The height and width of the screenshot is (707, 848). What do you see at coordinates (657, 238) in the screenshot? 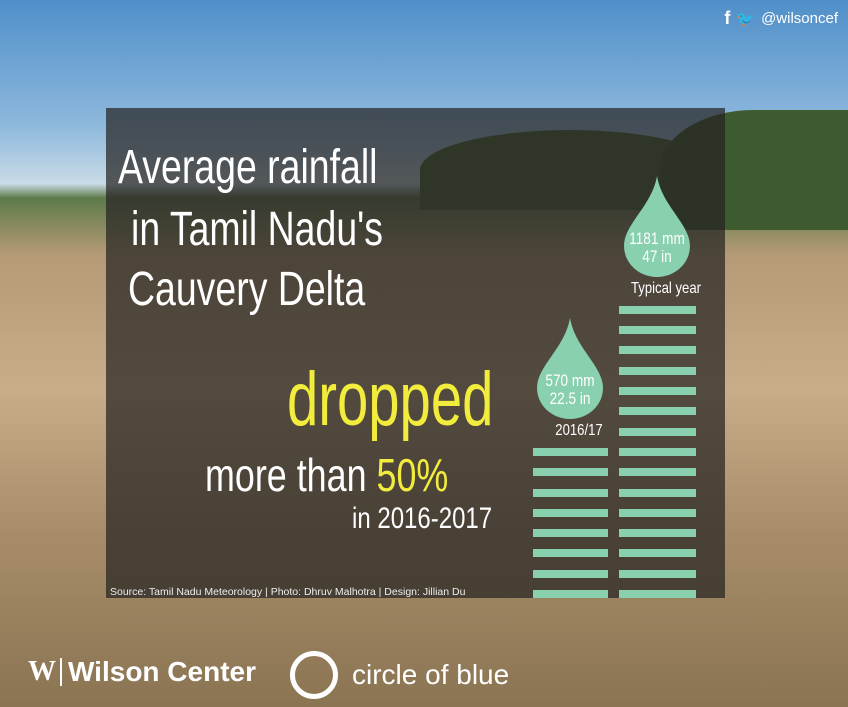
I see `value-mm: 1181 mm` at bounding box center [657, 238].